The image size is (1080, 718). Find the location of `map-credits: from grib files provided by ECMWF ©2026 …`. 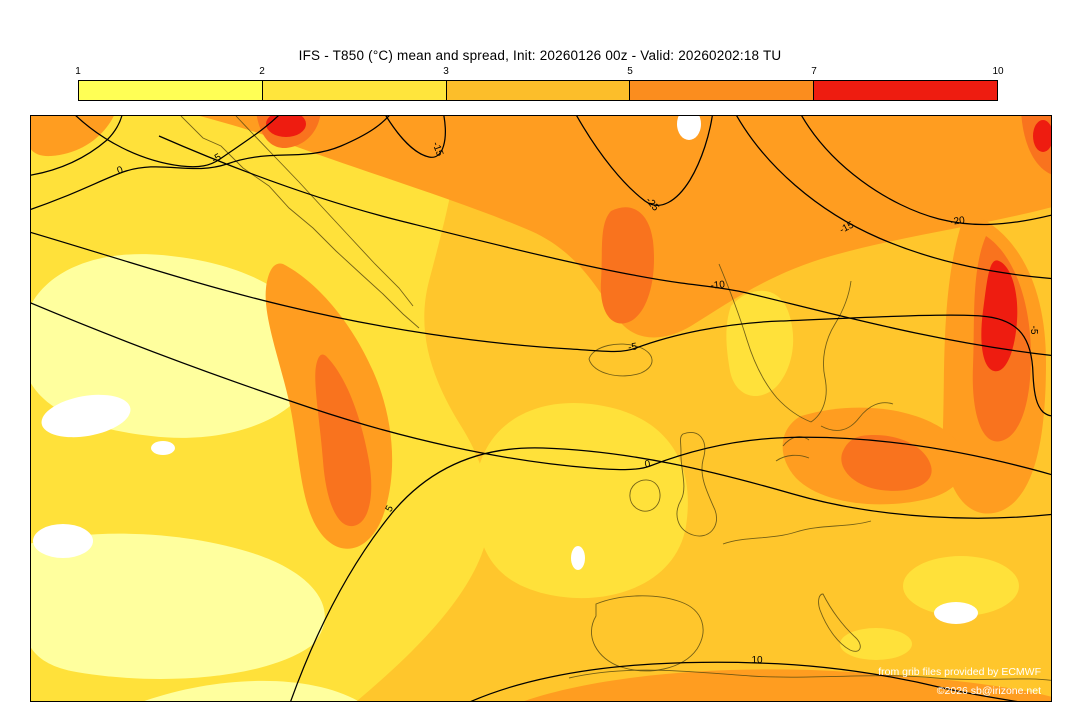

map-credits: from grib files provided by ECMWF ©2026 … is located at coordinates (959, 681).